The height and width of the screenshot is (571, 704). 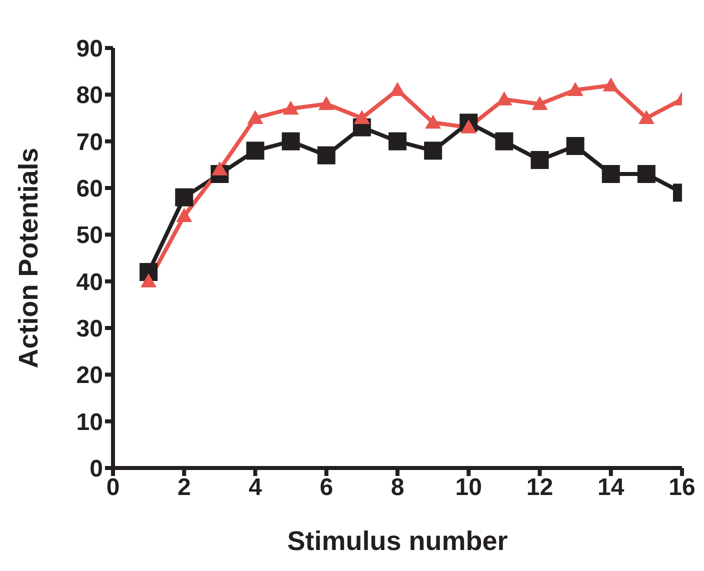 I want to click on x-tick-label: 14, so click(x=611, y=488).